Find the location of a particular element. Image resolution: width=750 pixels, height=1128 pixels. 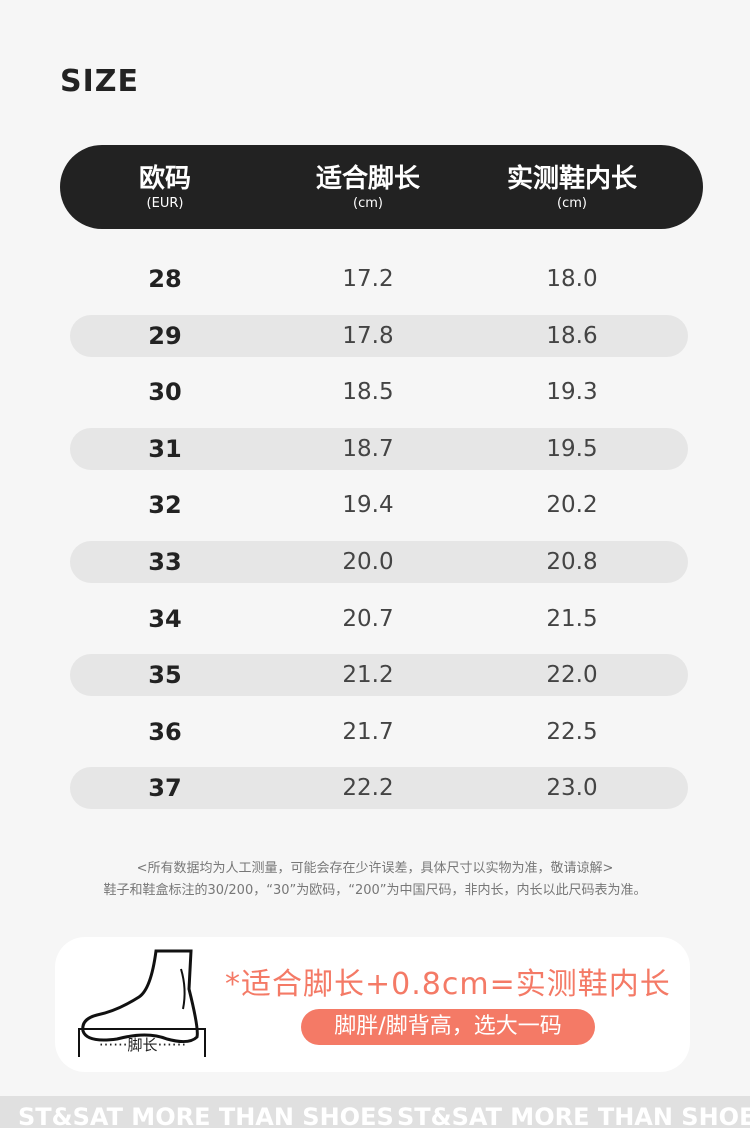

inner-length: 18.0 is located at coordinates (572, 279).